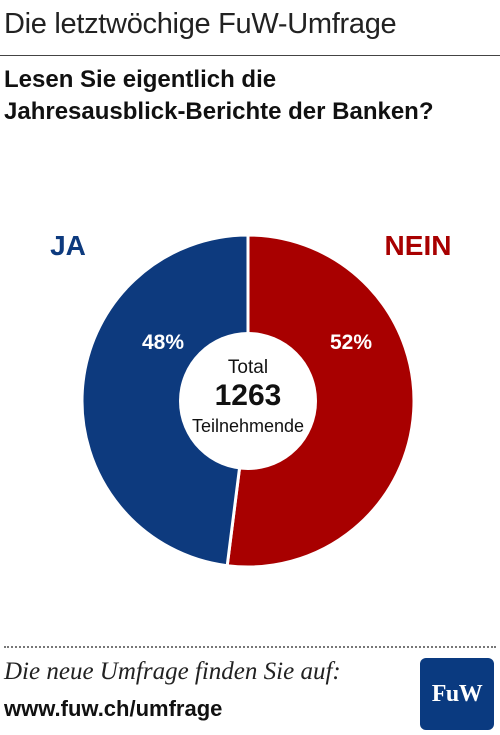 The image size is (500, 735). I want to click on category-label-ja: JA, so click(68, 245).